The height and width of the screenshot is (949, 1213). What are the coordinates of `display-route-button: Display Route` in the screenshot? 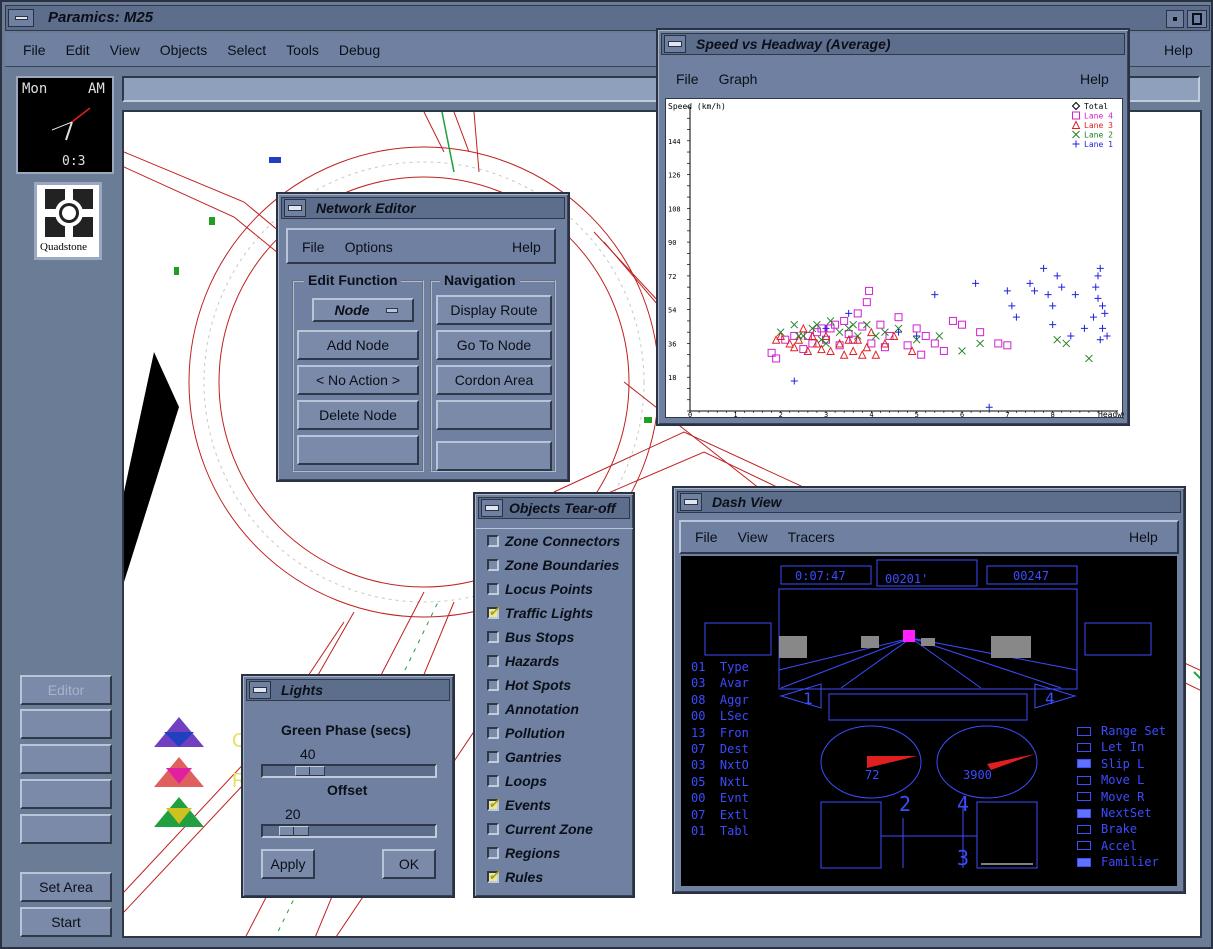 It's located at (494, 310).